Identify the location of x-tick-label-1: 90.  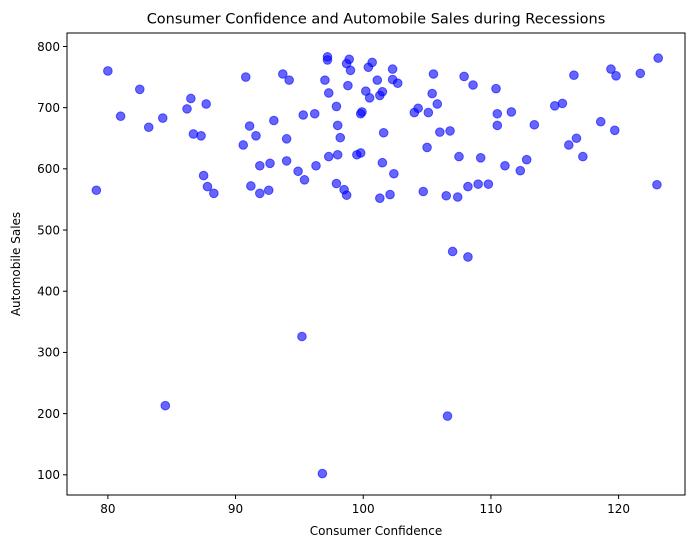
(235, 509).